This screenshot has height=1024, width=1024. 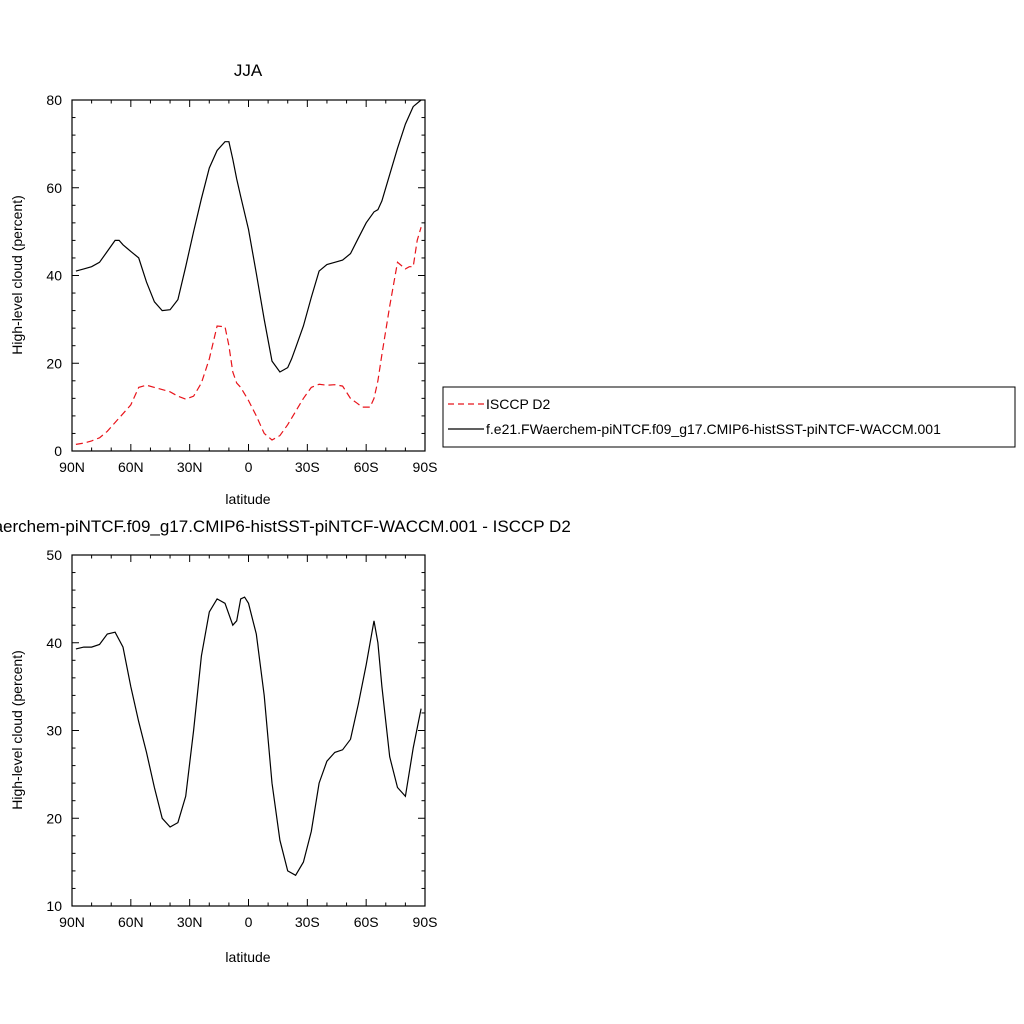 What do you see at coordinates (72, 467) in the screenshot?
I see `top-x-tick-label: 90N` at bounding box center [72, 467].